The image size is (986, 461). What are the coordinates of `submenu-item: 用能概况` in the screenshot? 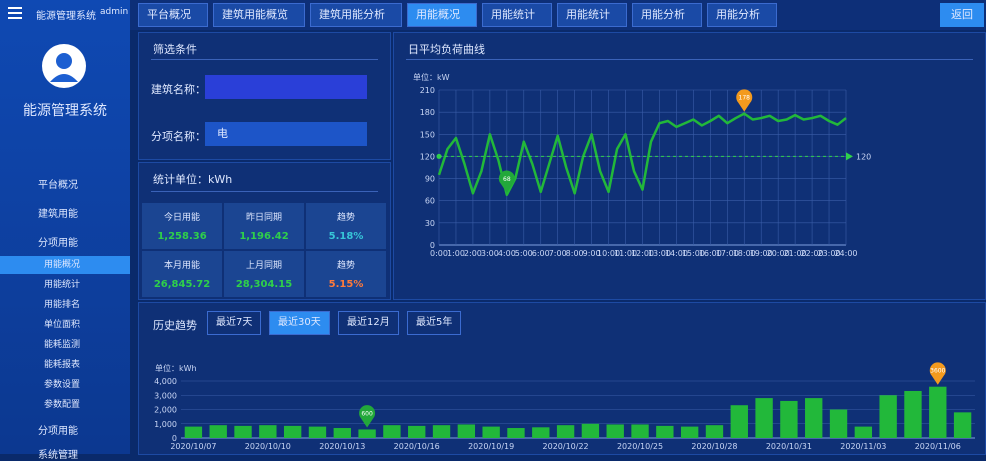 It's located at (65, 265).